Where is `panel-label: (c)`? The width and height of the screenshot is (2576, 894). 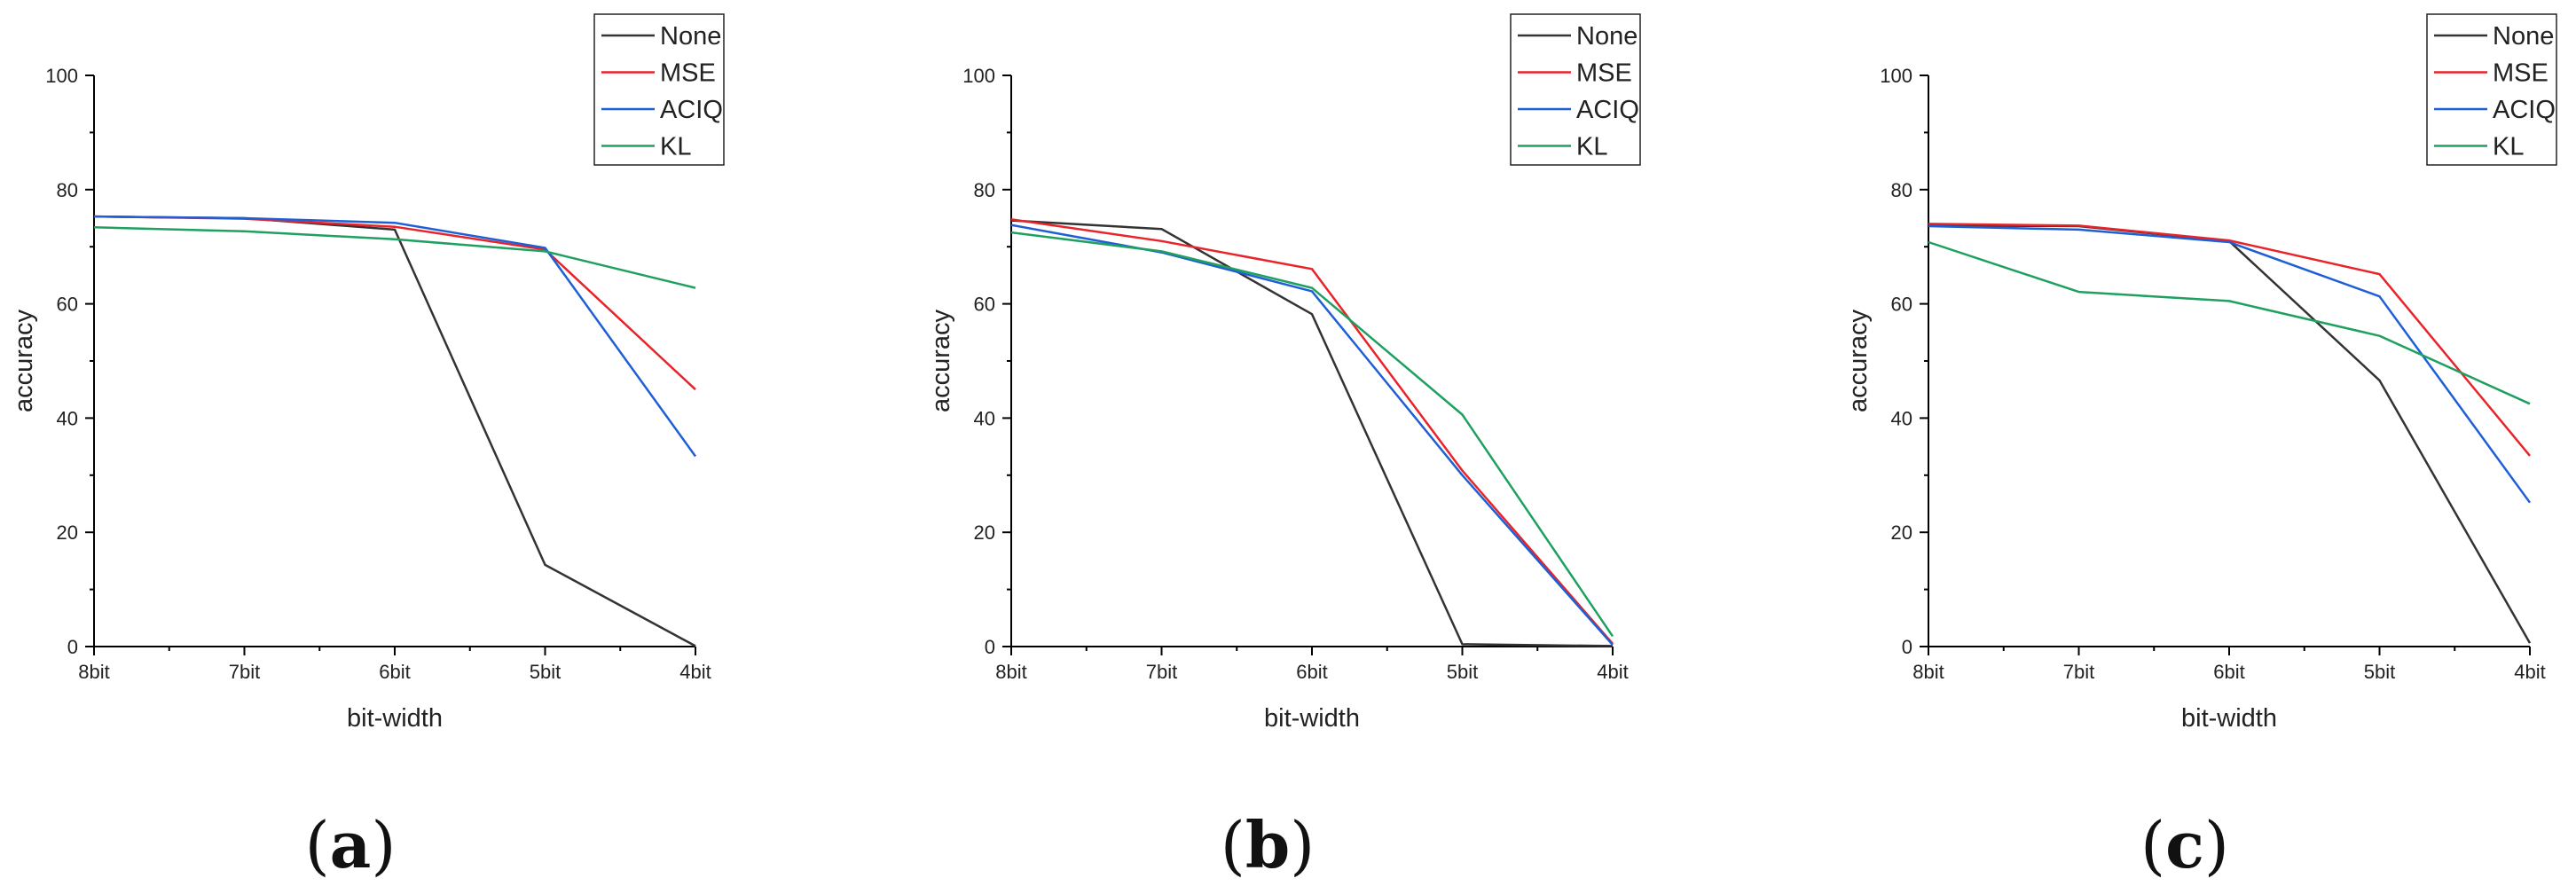 panel-label: (c) is located at coordinates (2184, 844).